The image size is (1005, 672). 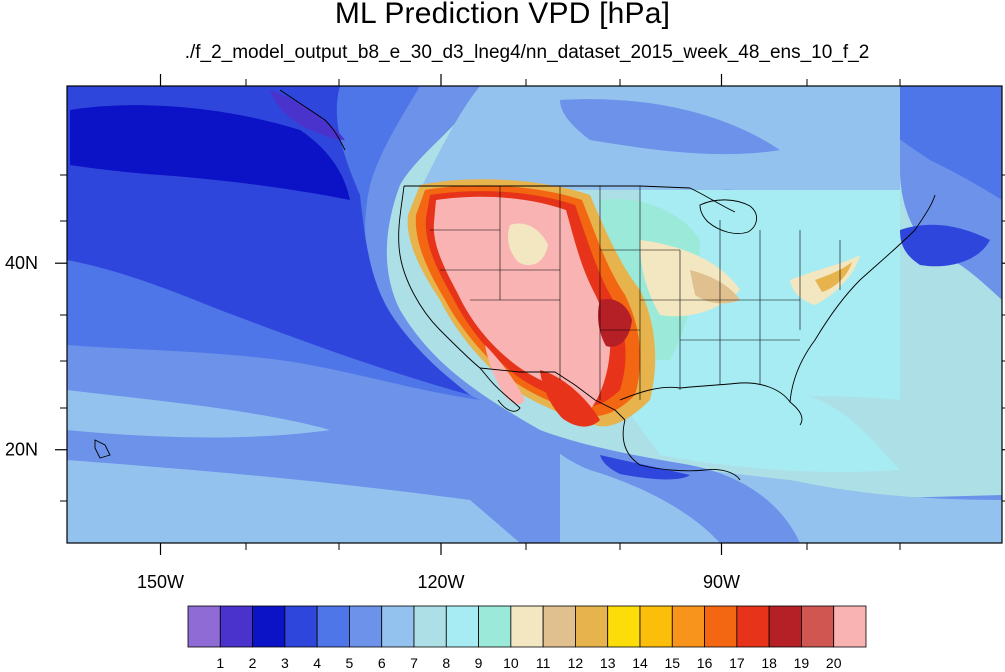 What do you see at coordinates (446, 663) in the screenshot?
I see `colorbar-level-label: 8` at bounding box center [446, 663].